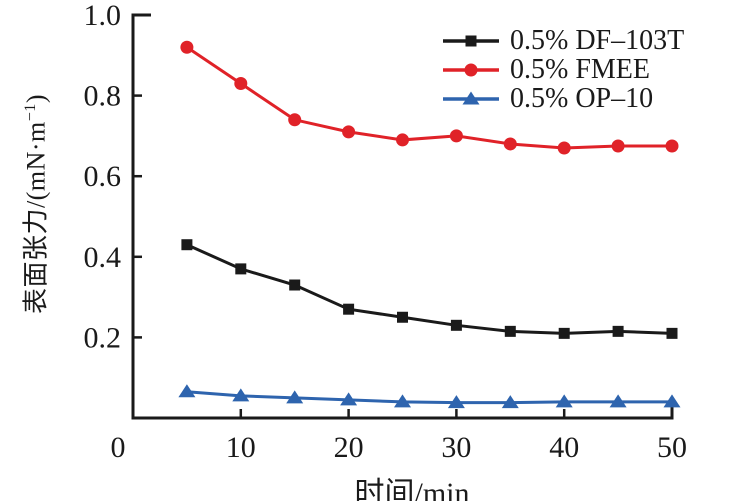 The width and height of the screenshot is (755, 501). Describe the element at coordinates (349, 447) in the screenshot. I see `x-tick-label: 20` at that location.